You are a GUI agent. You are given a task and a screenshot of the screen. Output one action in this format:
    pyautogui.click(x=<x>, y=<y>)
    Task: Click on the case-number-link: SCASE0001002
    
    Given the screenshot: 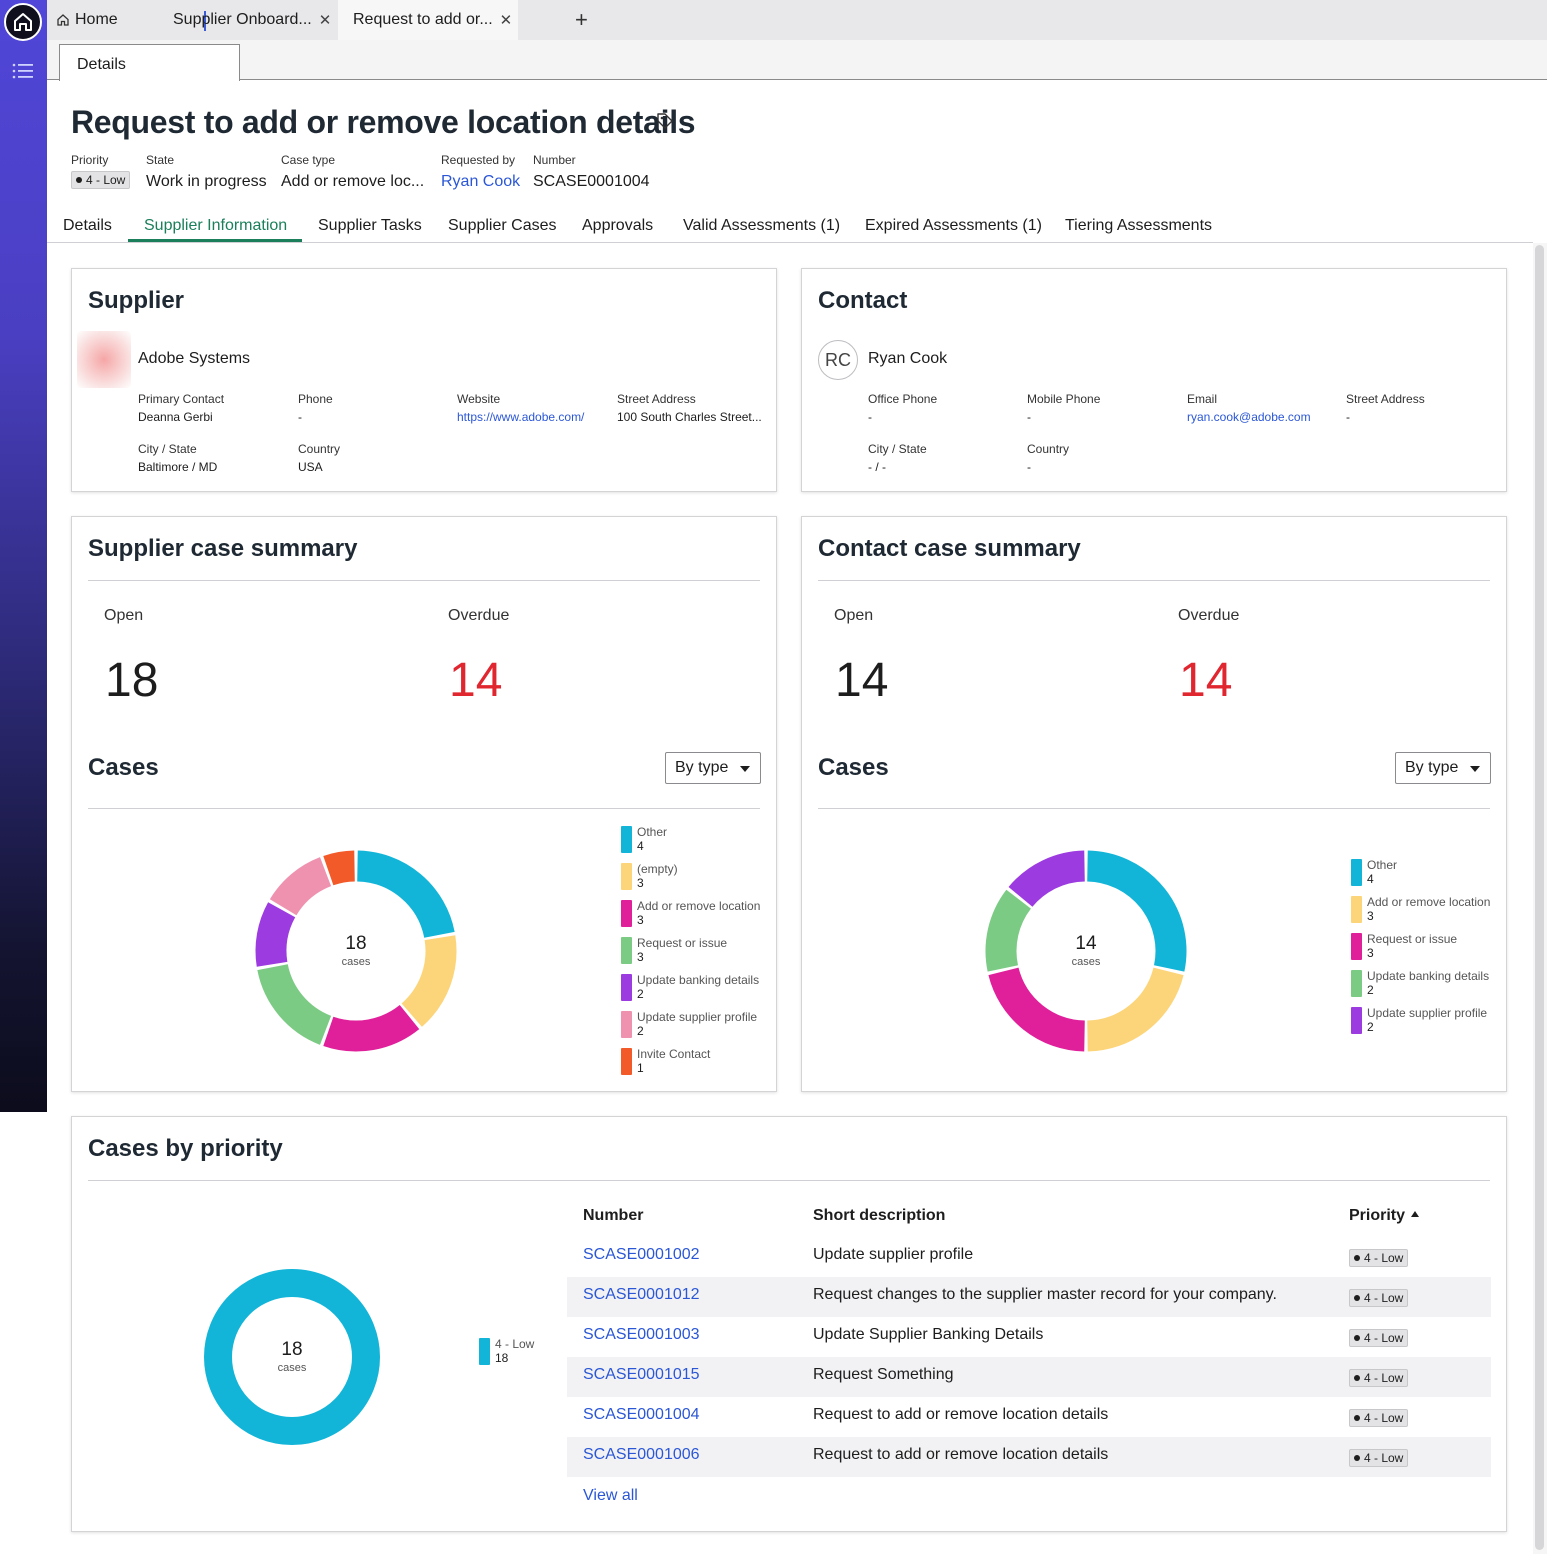 What is the action you would take?
    pyautogui.click(x=641, y=1254)
    